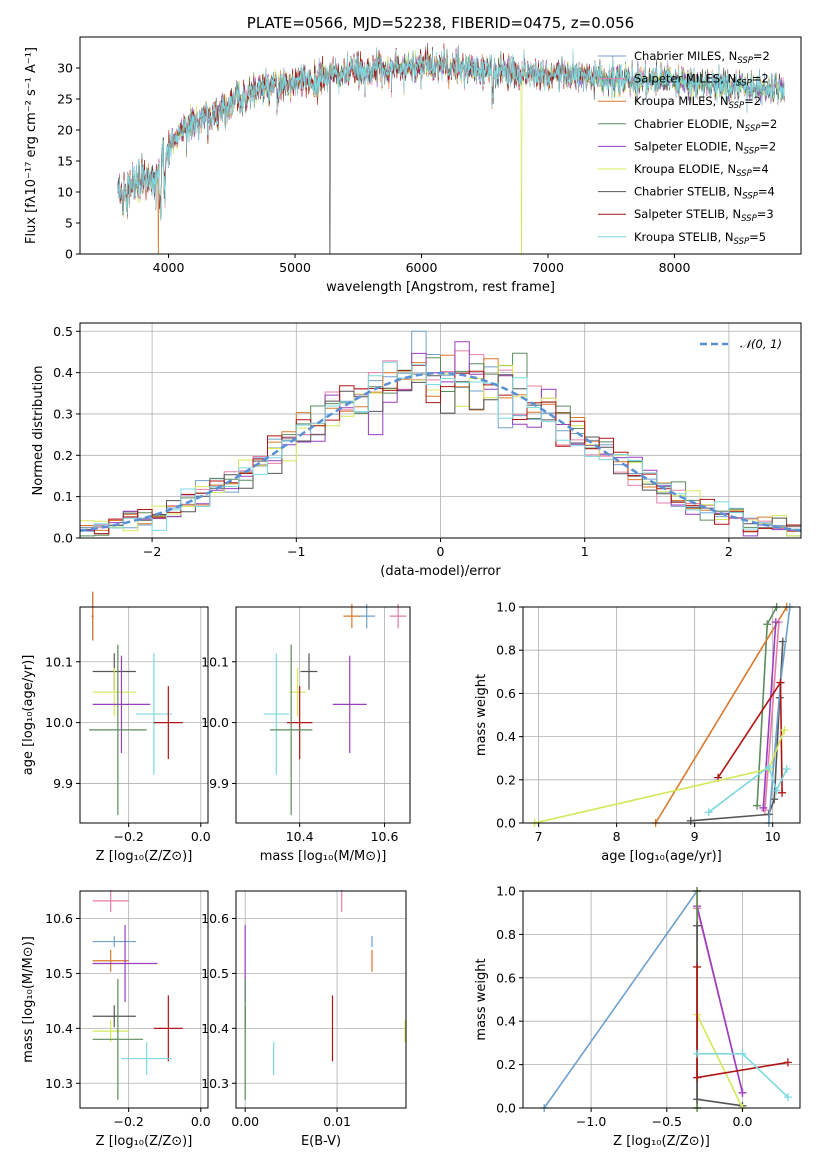  What do you see at coordinates (31, 145) in the screenshot?
I see `y-axis-label: Flux [fλ10⁻¹⁷ erg cm⁻² s⁻¹ A⁻¹]` at bounding box center [31, 145].